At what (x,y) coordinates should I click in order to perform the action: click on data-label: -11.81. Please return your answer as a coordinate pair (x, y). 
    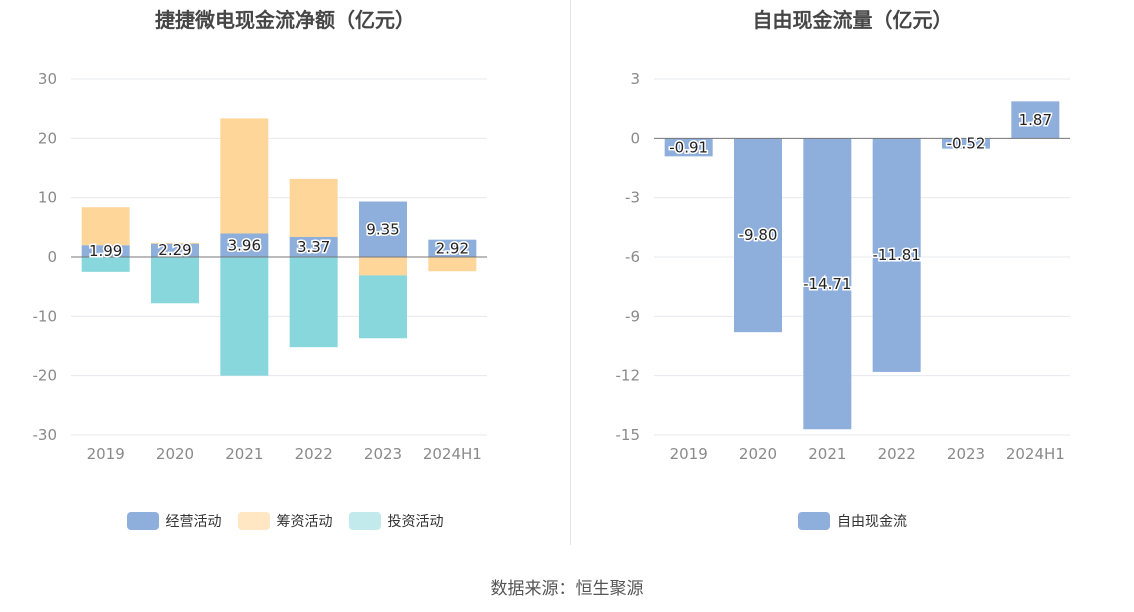
    Looking at the image, I should click on (896, 255).